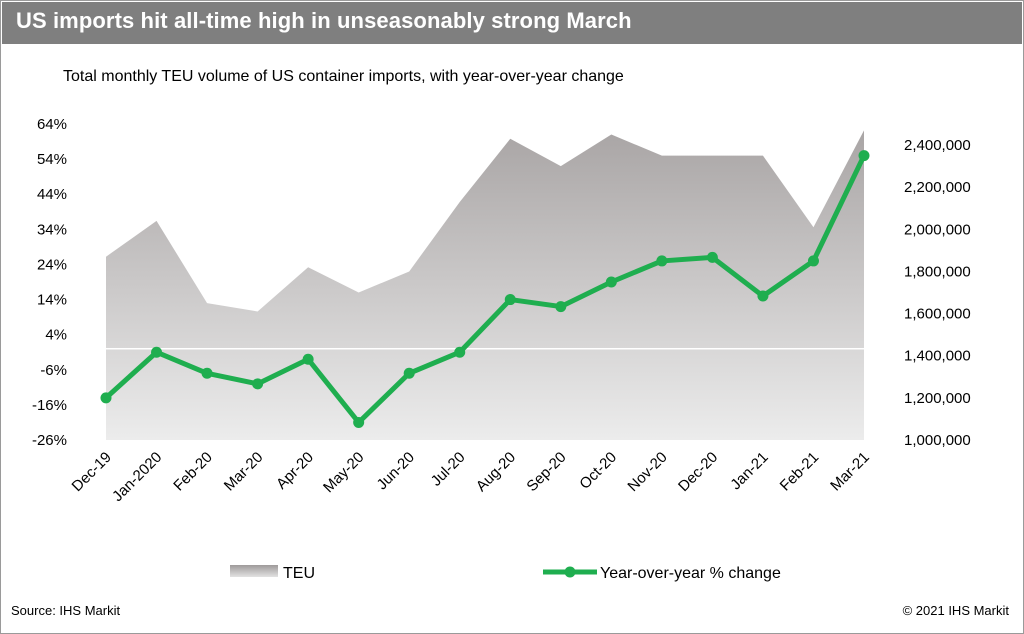 This screenshot has width=1024, height=634. Describe the element at coordinates (52, 264) in the screenshot. I see `left-axis-tick-label: 24%` at that location.